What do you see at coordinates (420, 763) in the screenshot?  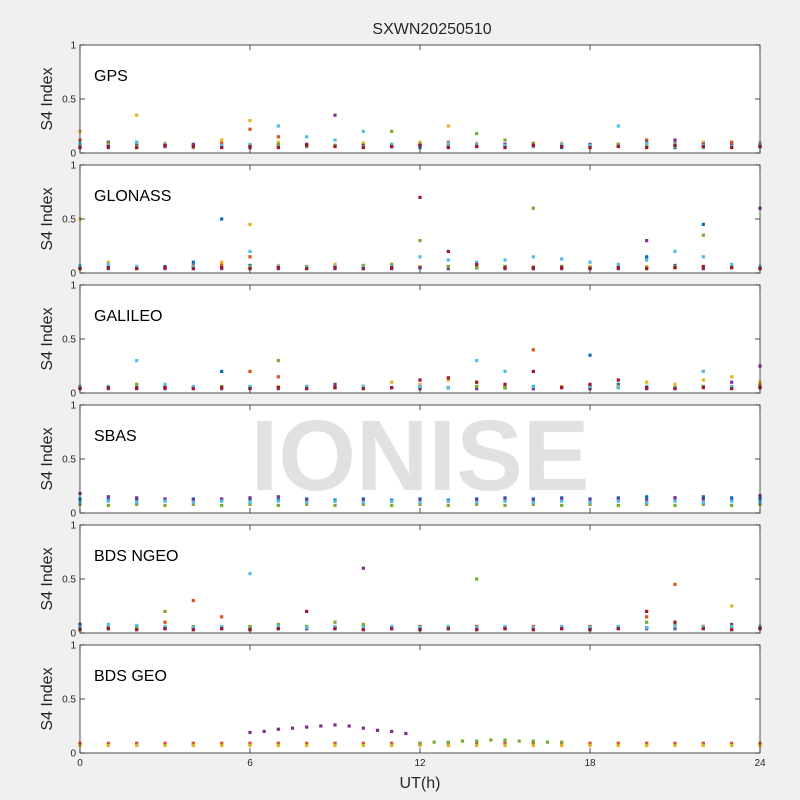 I see `x-tick-label: 12` at bounding box center [420, 763].